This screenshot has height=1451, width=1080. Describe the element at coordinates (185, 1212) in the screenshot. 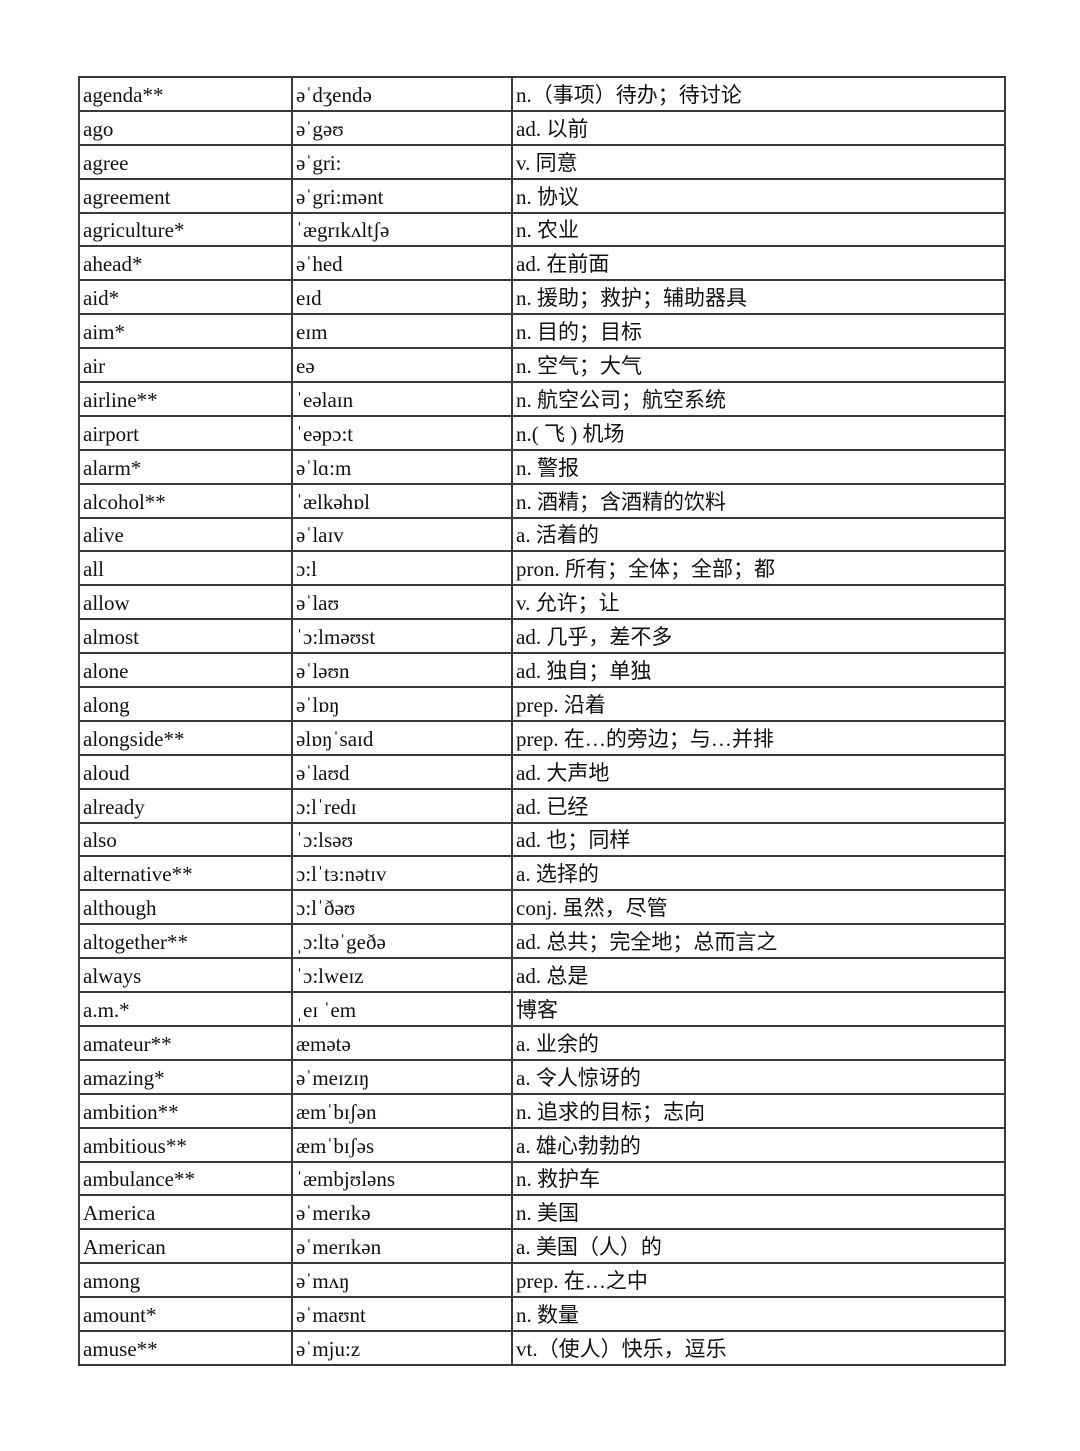

I see `word-cell: America` at that location.